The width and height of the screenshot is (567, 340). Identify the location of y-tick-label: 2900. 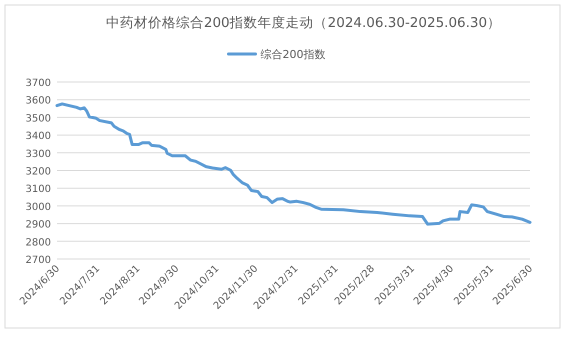
(38, 225).